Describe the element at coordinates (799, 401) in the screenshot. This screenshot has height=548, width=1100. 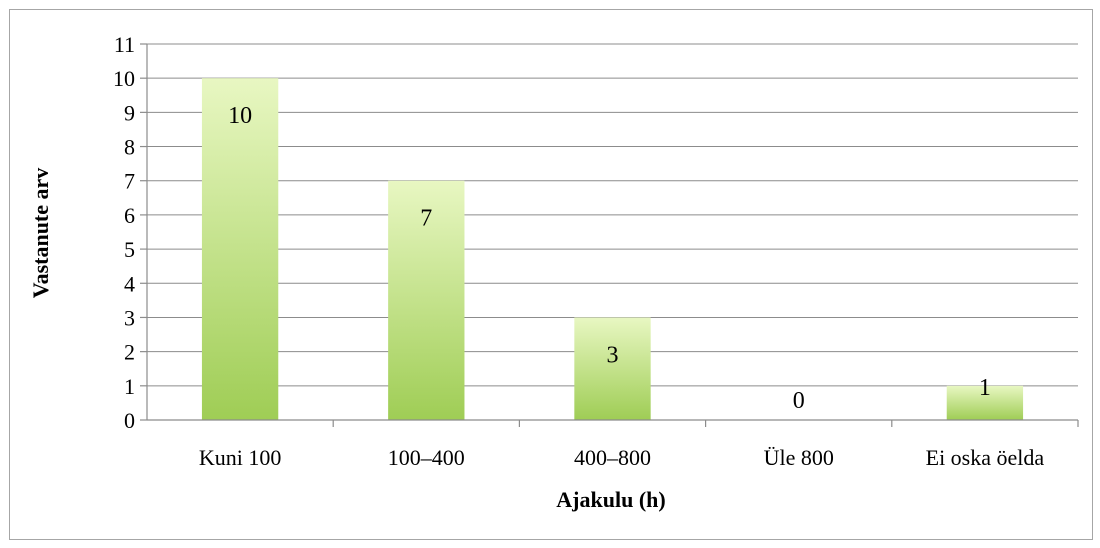
I see `data-label: 0` at that location.